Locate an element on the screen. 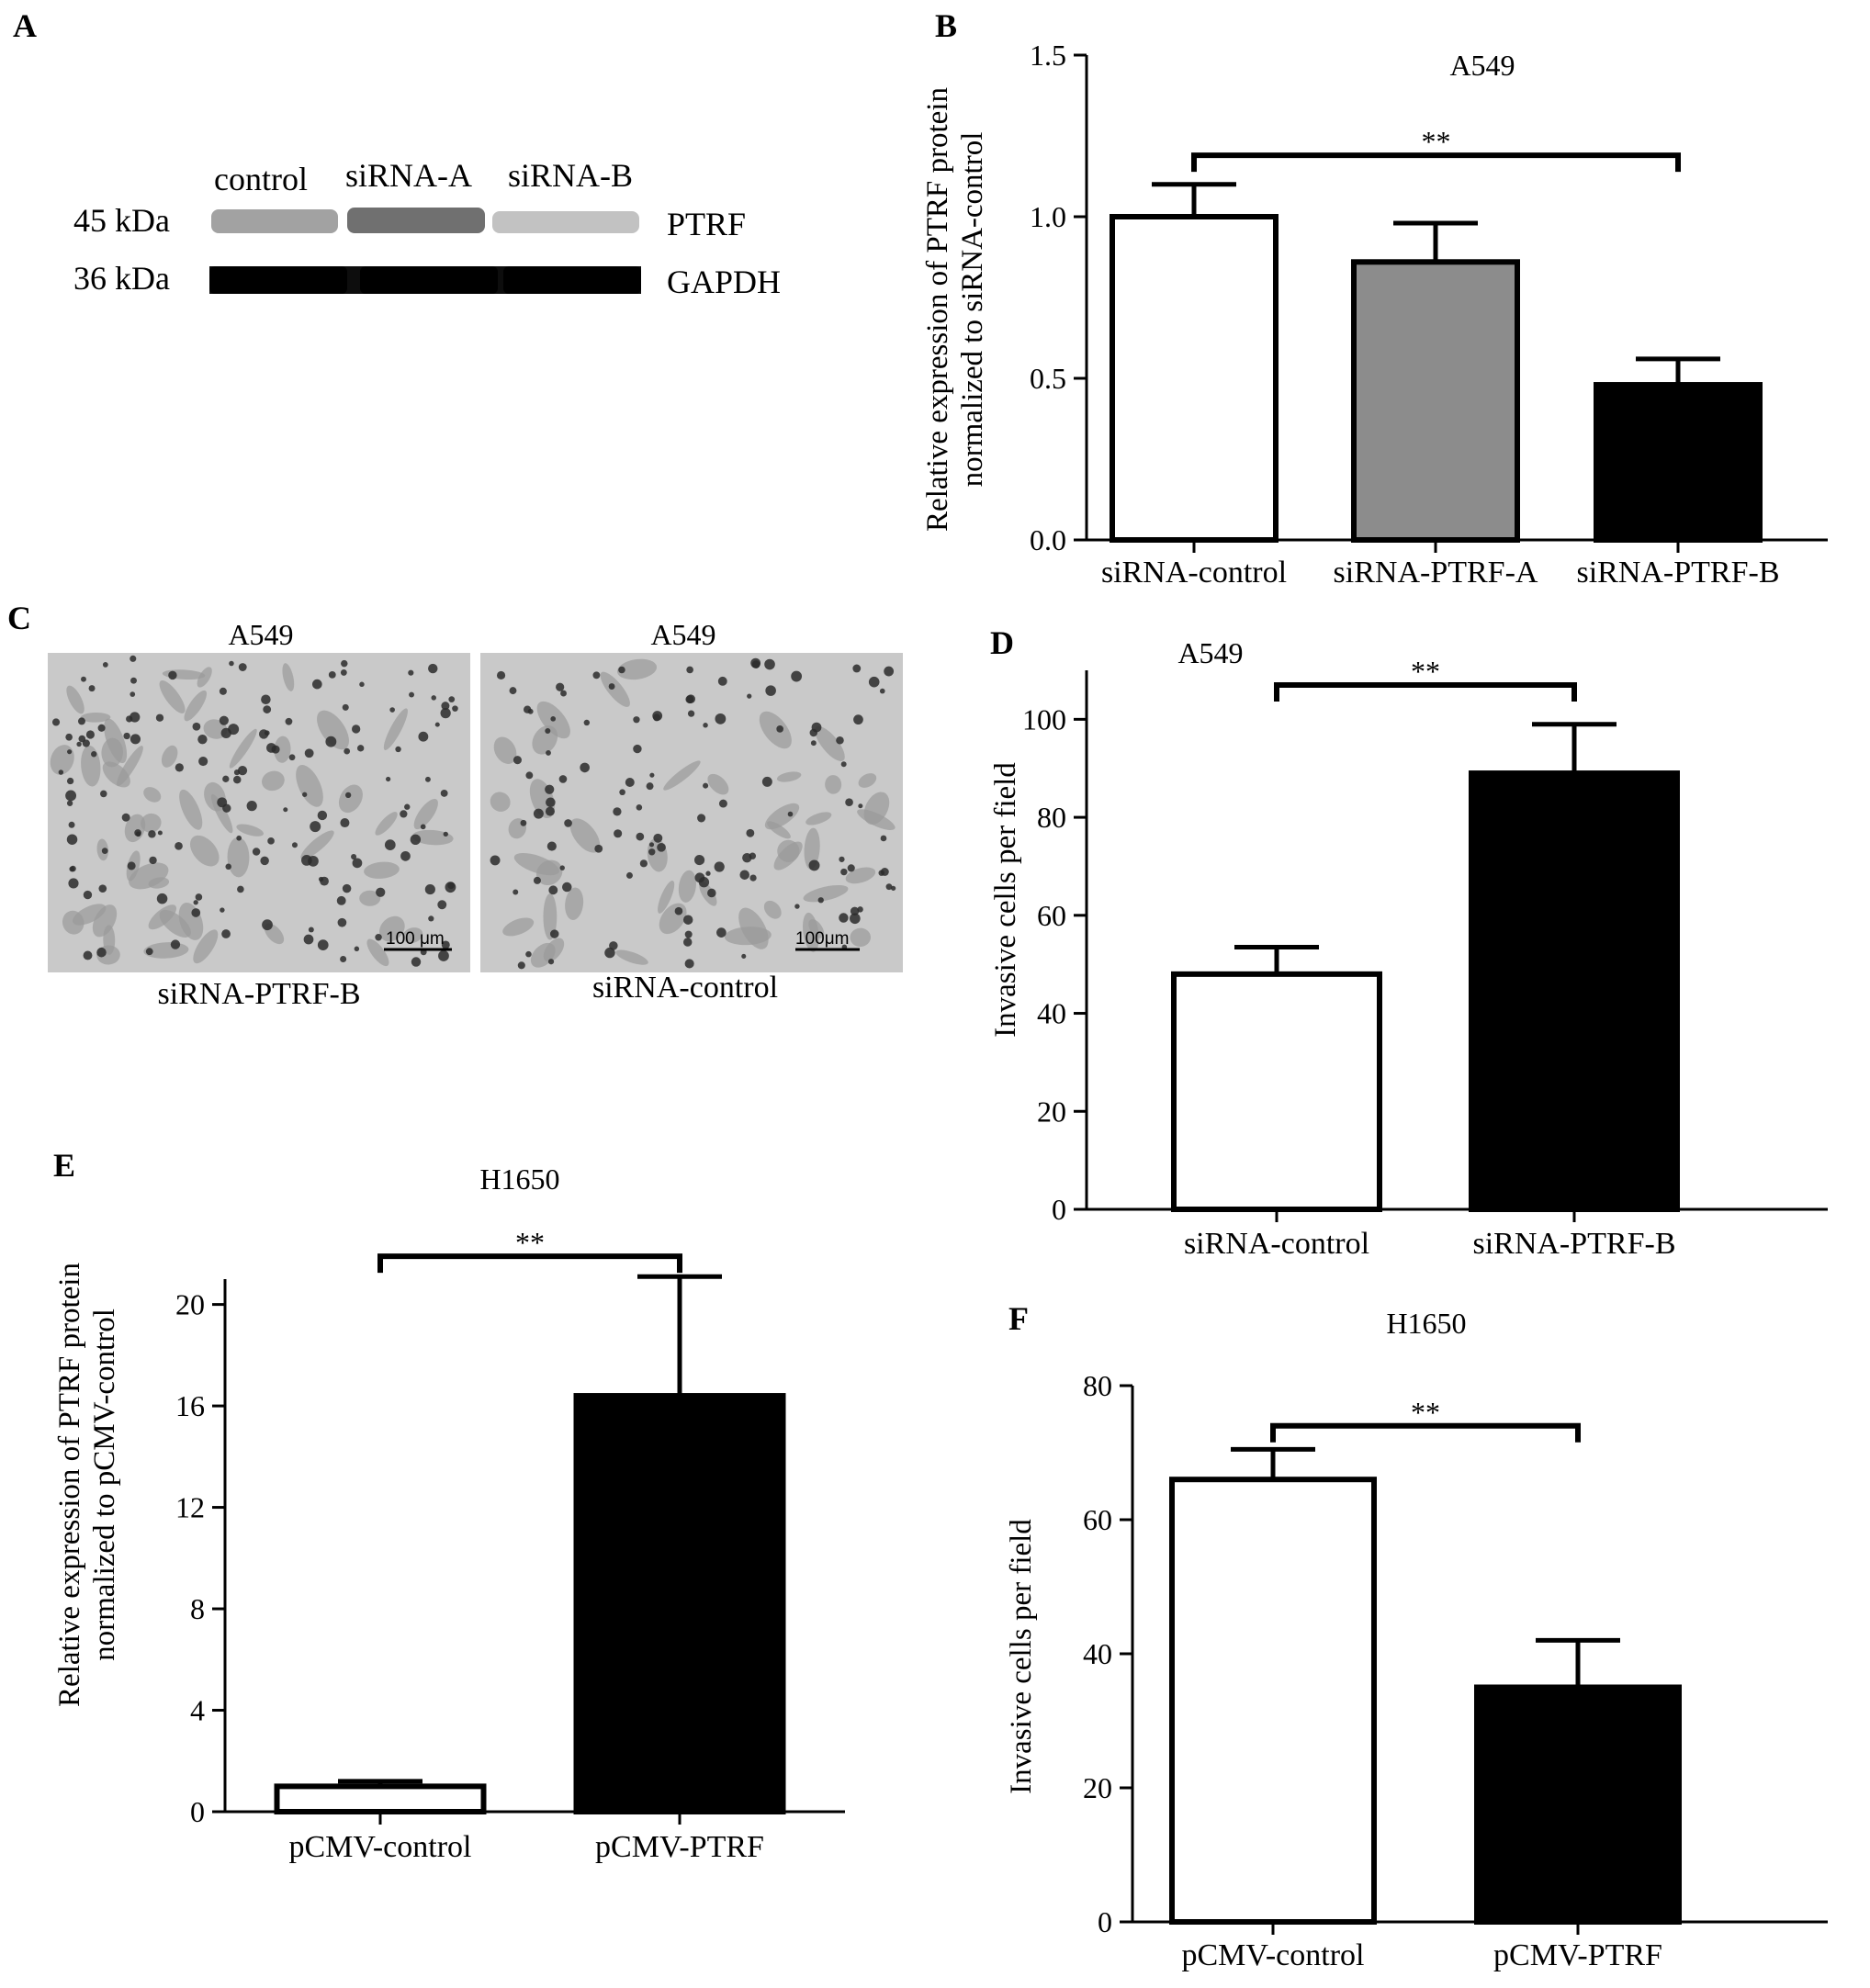 The width and height of the screenshot is (1870, 1988). chart-d-significance-label: ** is located at coordinates (1426, 671).